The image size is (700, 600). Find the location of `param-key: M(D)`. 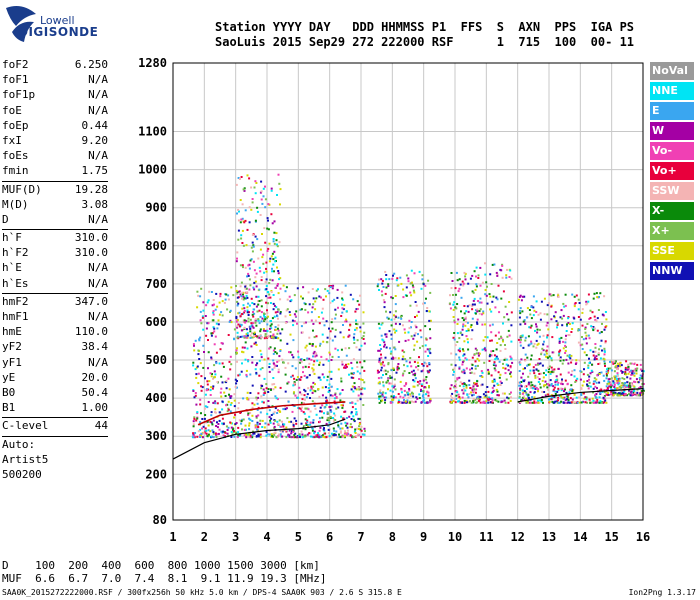

param-key: M(D) is located at coordinates (15, 204).